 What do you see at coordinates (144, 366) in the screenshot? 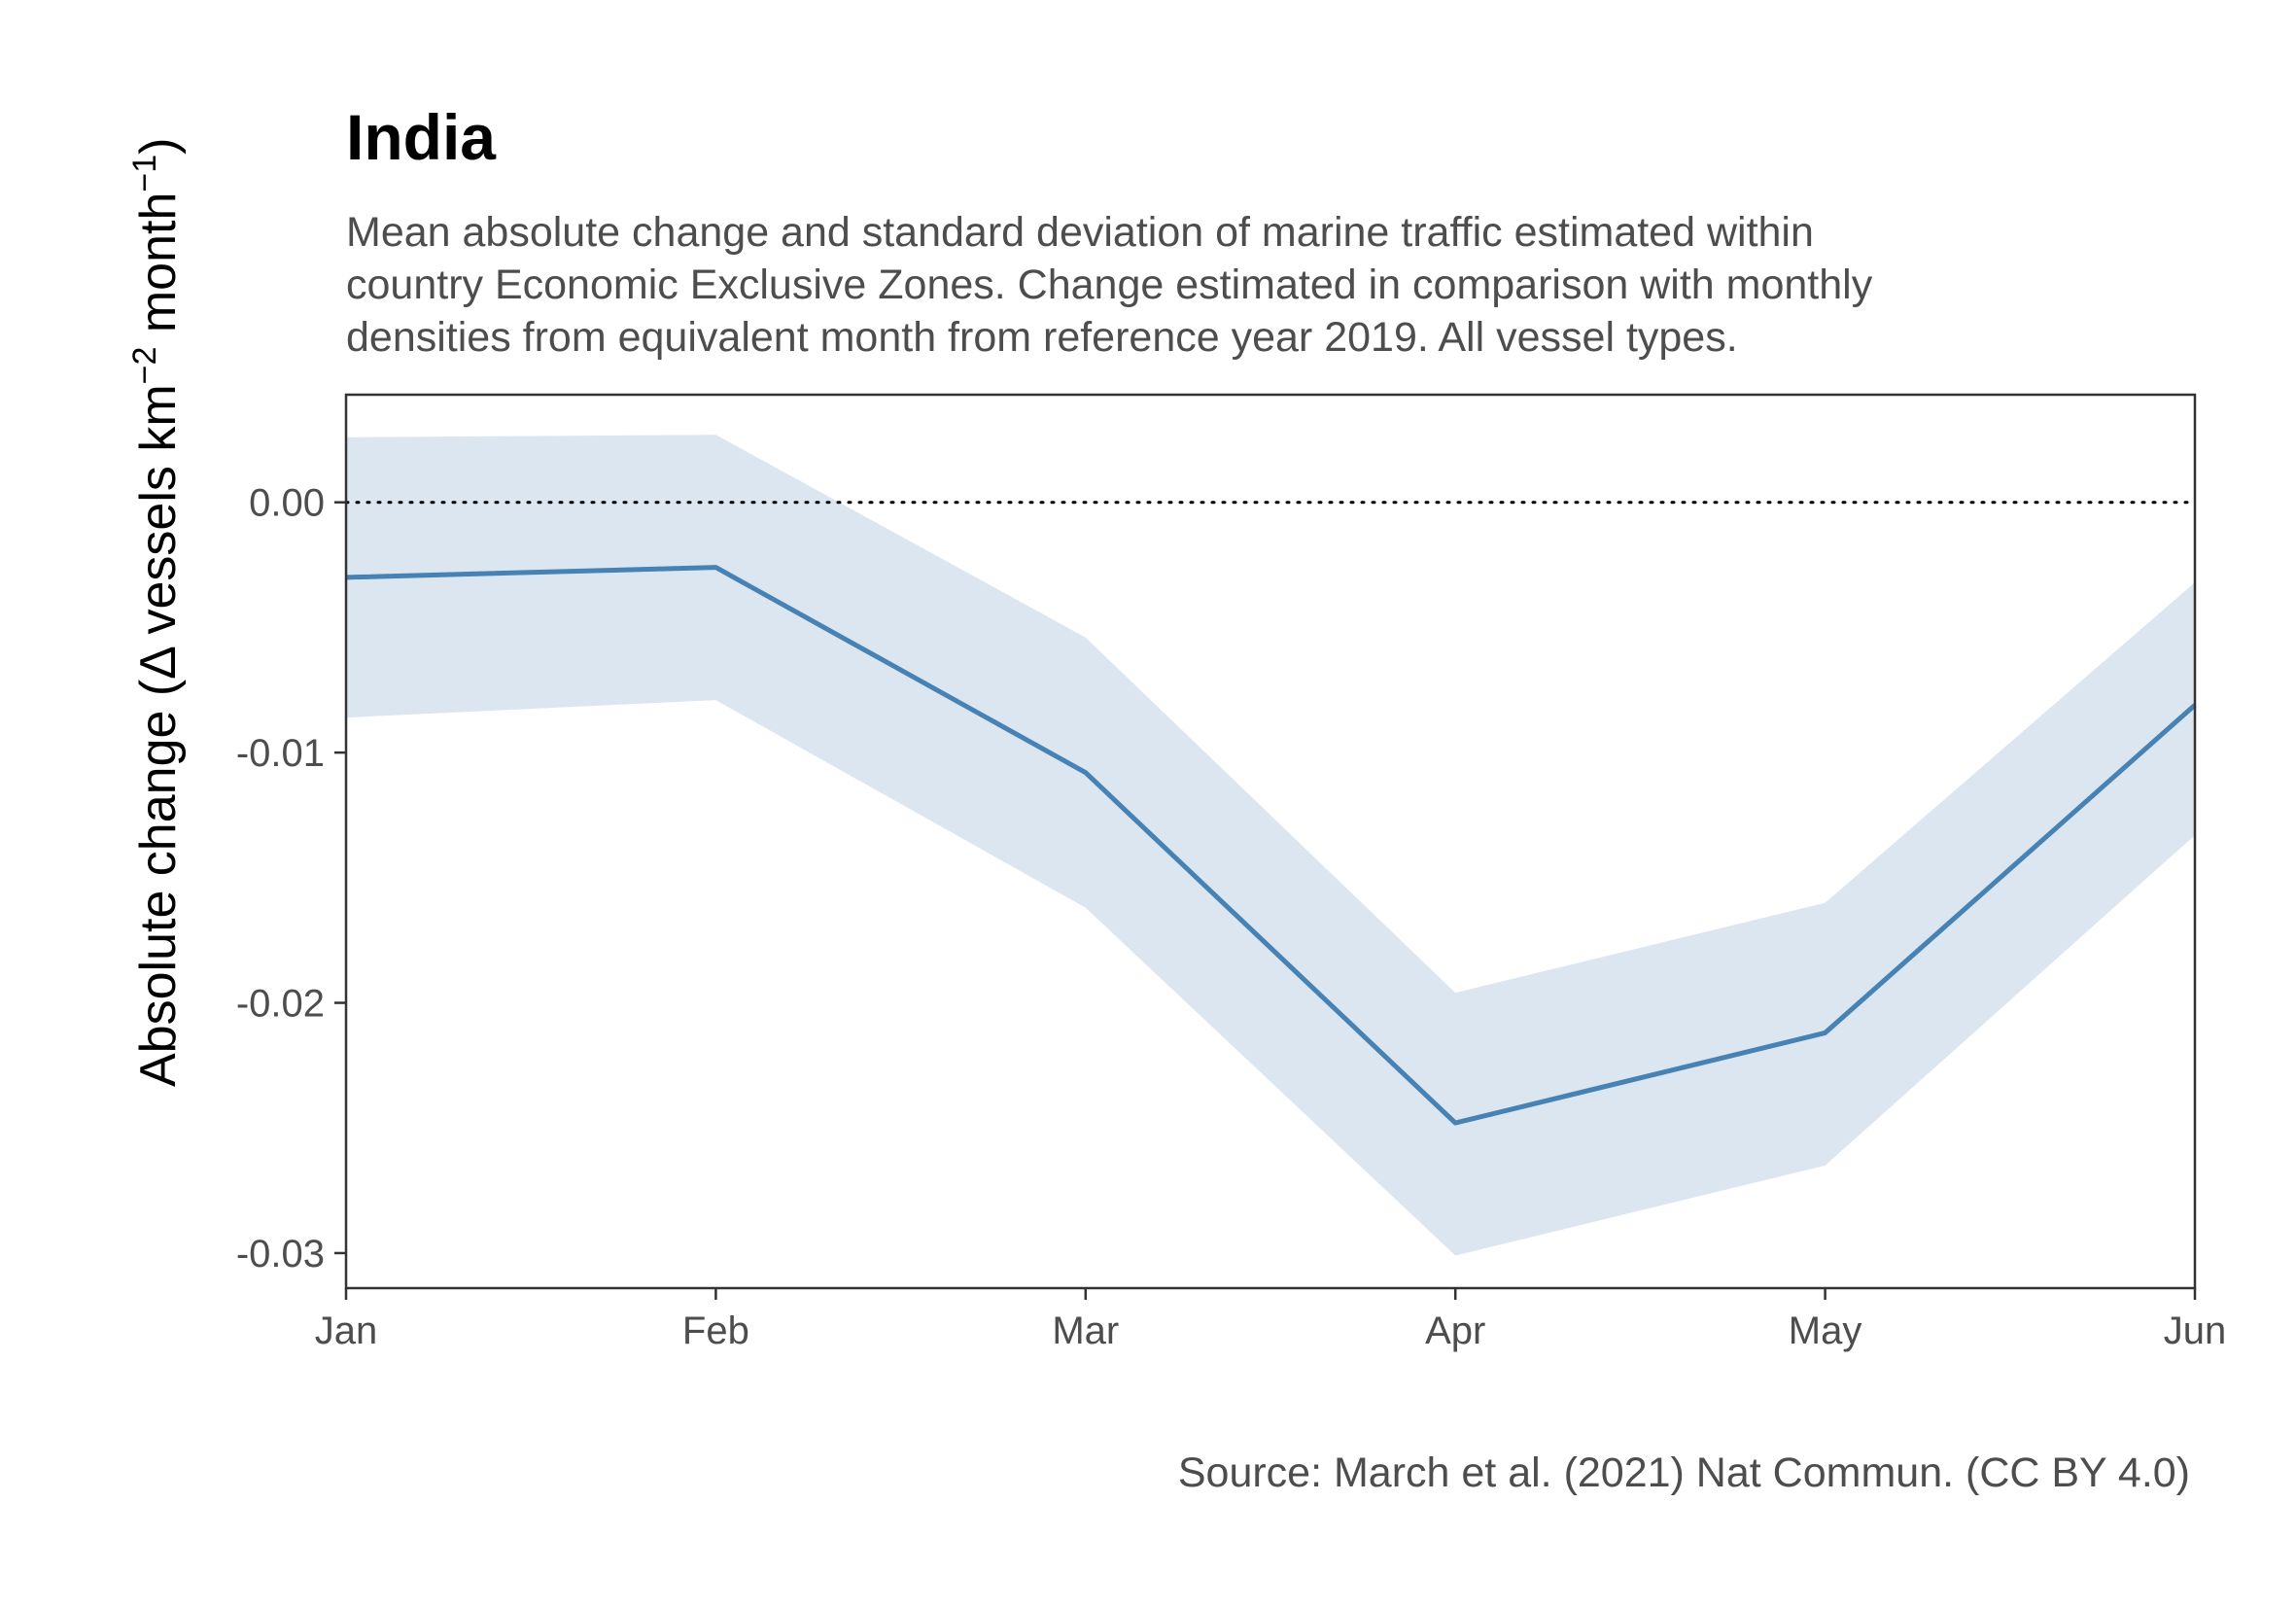
I see `y-axis-title-sup1: −2` at bounding box center [144, 366].